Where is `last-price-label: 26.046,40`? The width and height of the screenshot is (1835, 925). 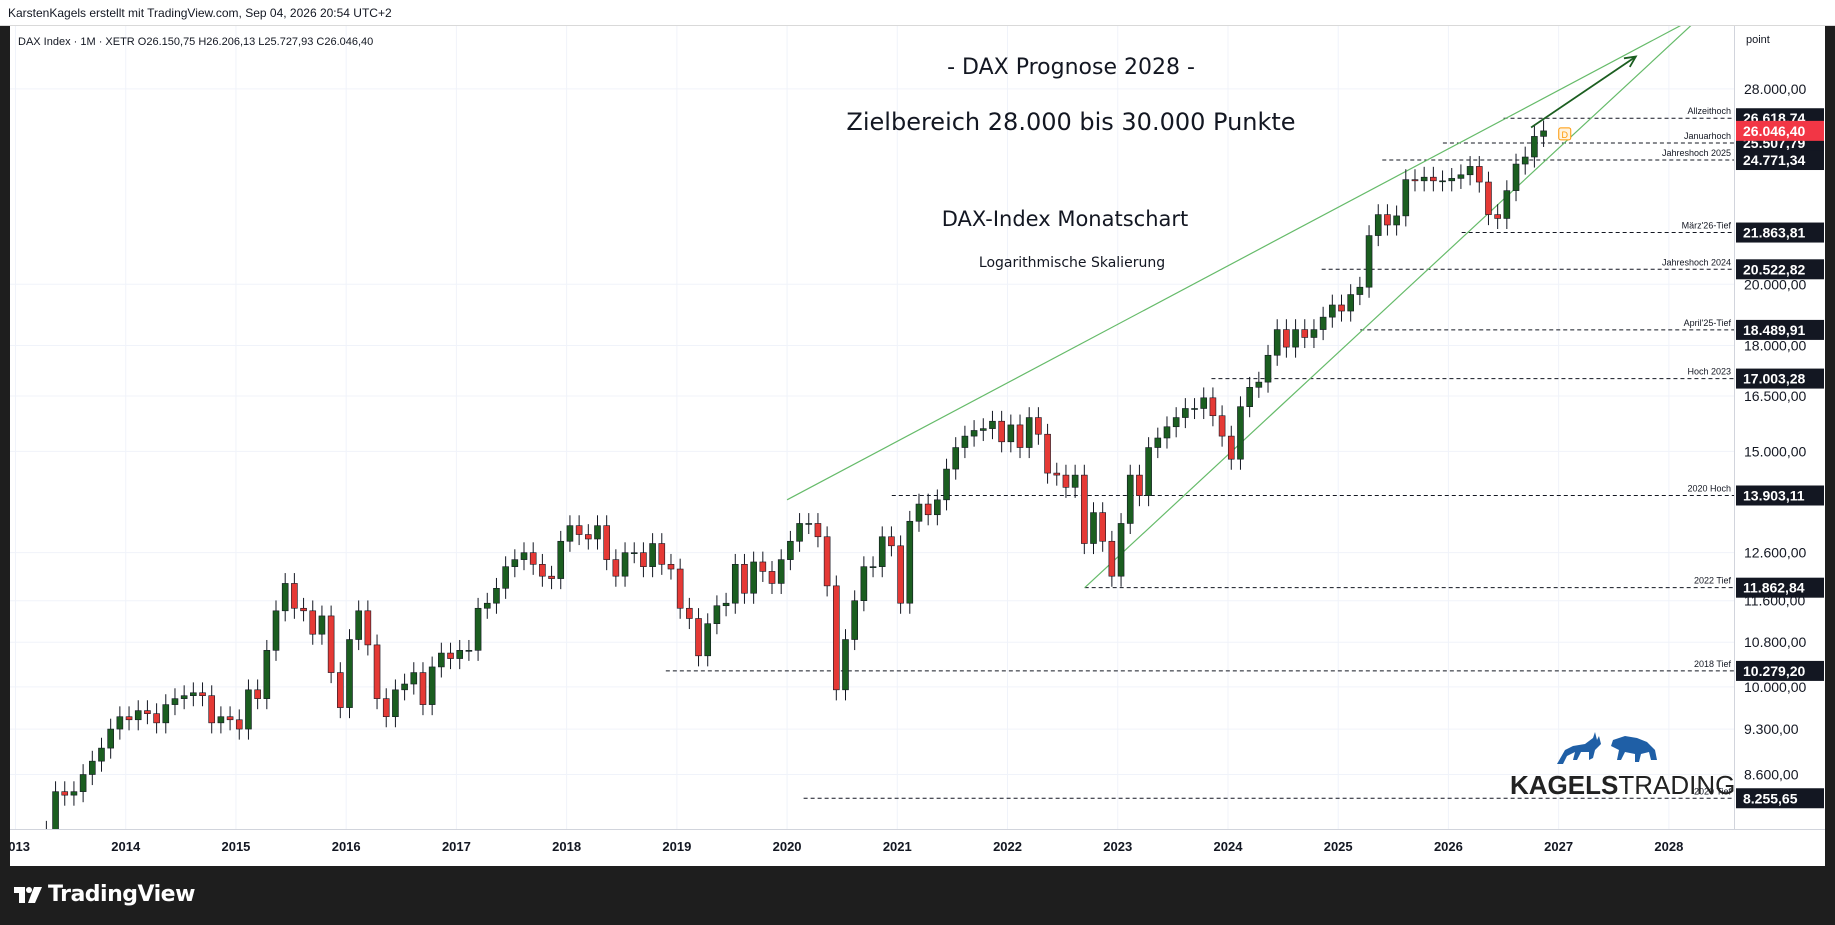
last-price-label: 26.046,40 is located at coordinates (1774, 131).